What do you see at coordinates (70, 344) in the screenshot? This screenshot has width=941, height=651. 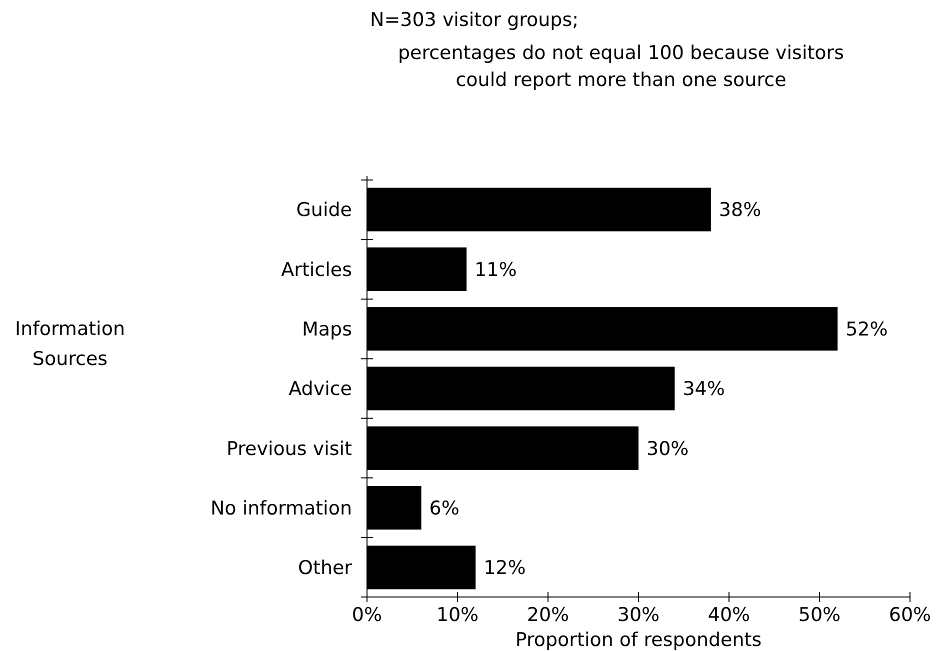 I see `y-axis-title: Information Sources` at bounding box center [70, 344].